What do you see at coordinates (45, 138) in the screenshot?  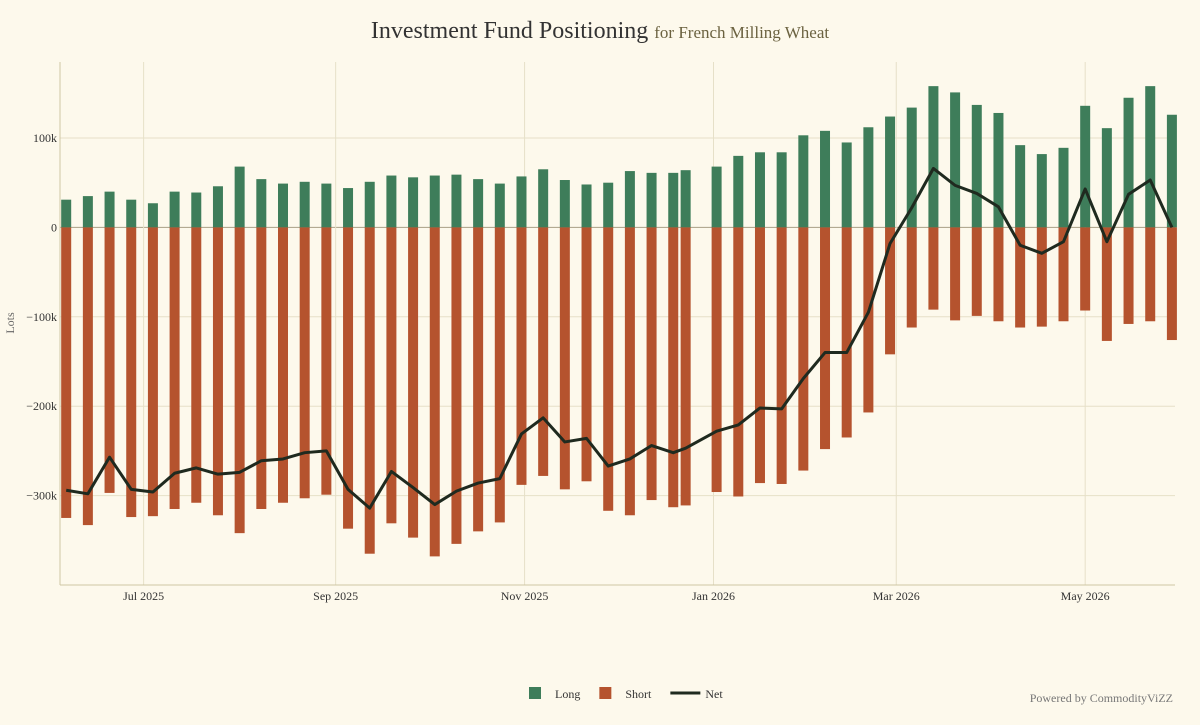 I see `y-tick-label: 100k` at bounding box center [45, 138].